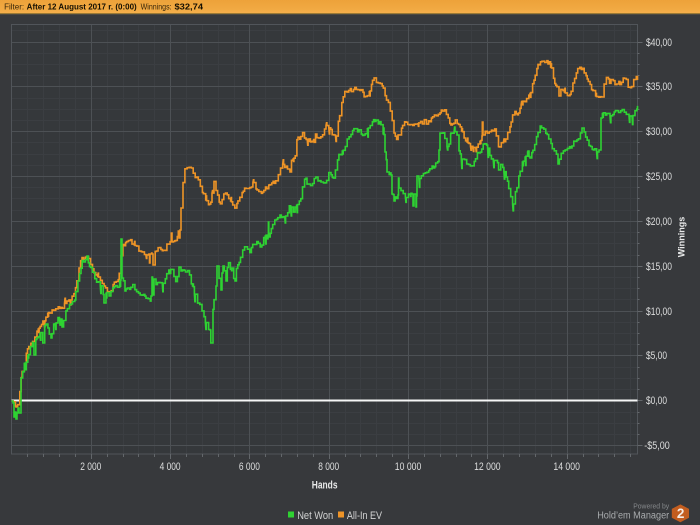 This screenshot has width=700, height=525. Describe the element at coordinates (657, 446) in the screenshot. I see `svg-text: -$5,00` at that location.